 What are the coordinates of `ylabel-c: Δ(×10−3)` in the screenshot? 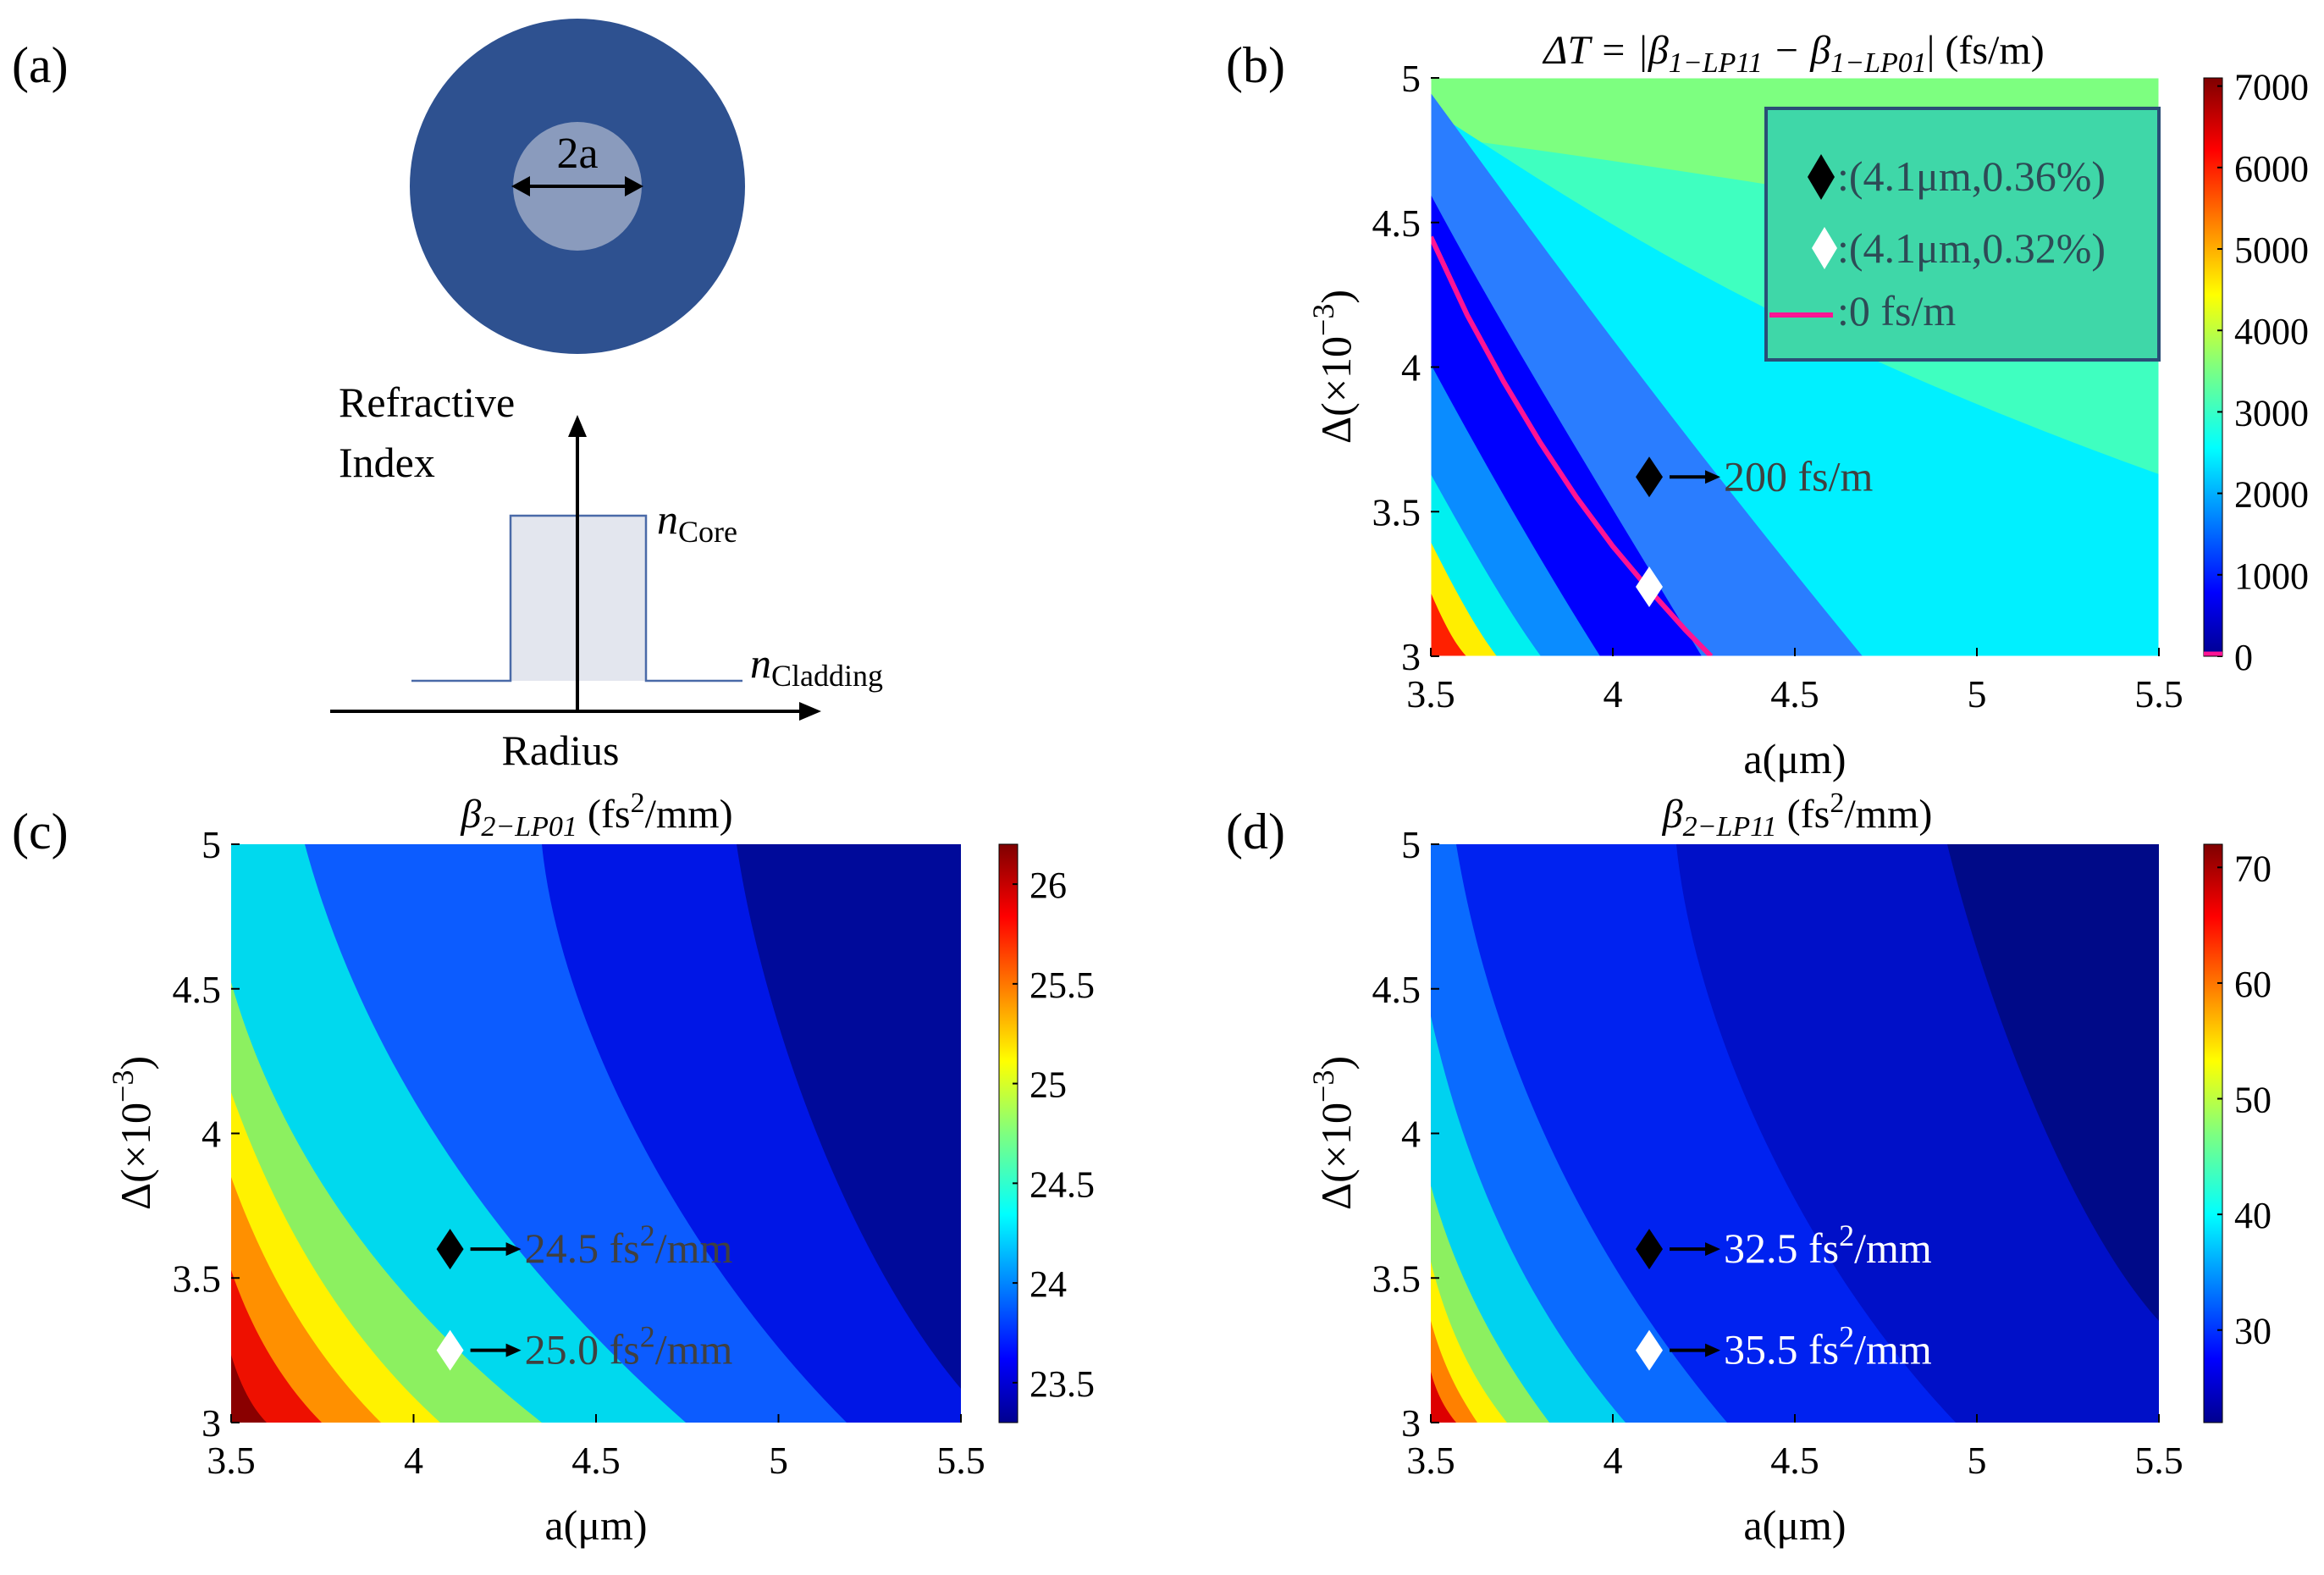 It's located at (132, 1133).